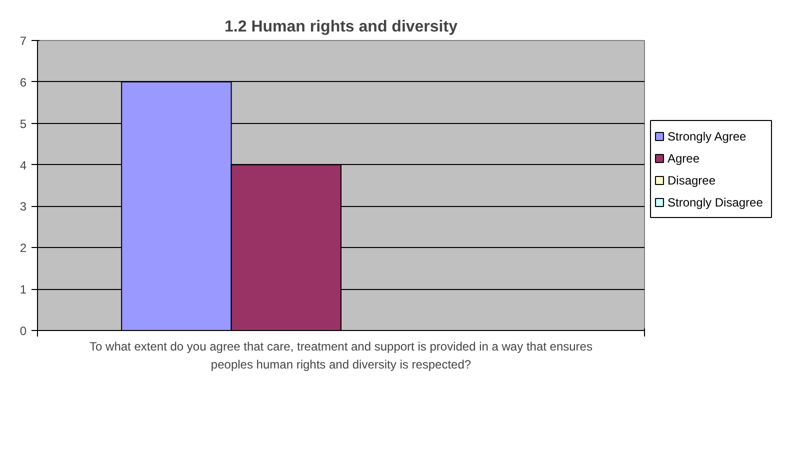 This screenshot has height=471, width=788. What do you see at coordinates (341, 27) in the screenshot?
I see `chart-title: 1.2 Human rights and diversity` at bounding box center [341, 27].